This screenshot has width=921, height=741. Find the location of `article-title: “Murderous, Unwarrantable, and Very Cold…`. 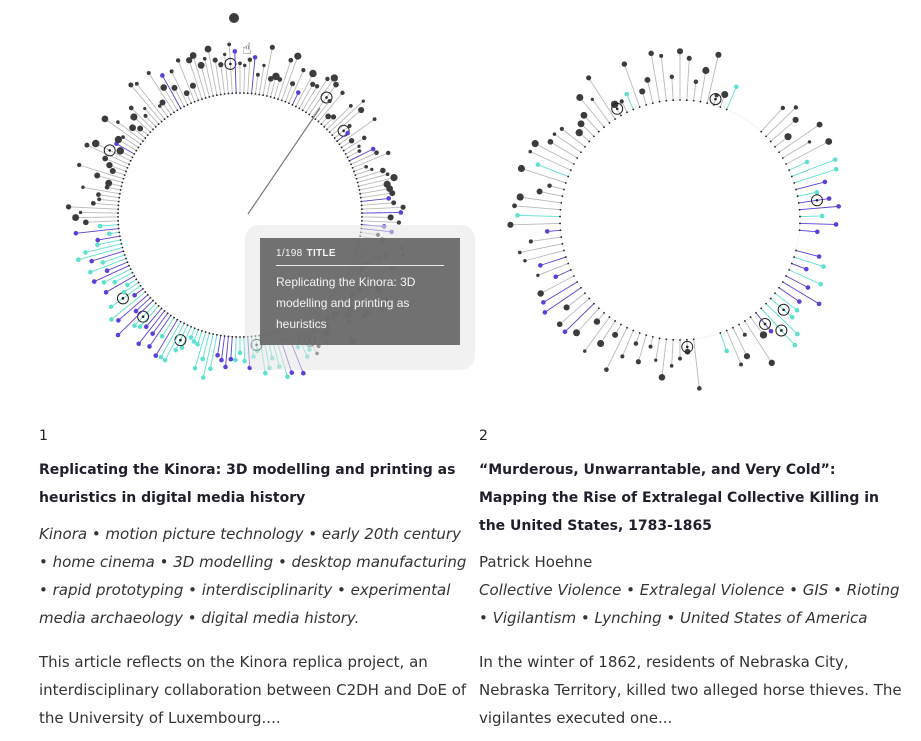

article-title: “Murderous, Unwarrantable, and Very Cold… is located at coordinates (679, 498).